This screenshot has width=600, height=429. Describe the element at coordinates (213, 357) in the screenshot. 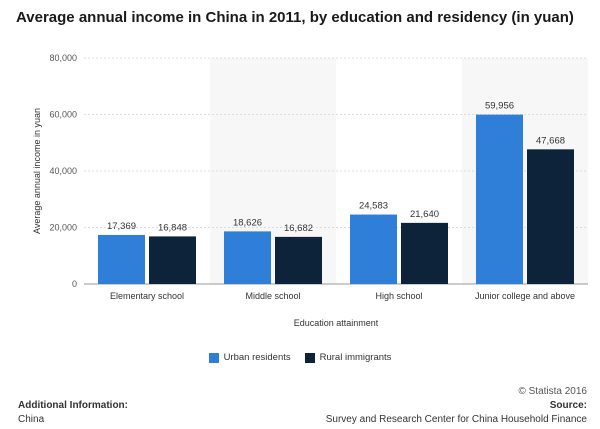

I see `legend-swatch-urban` at that location.